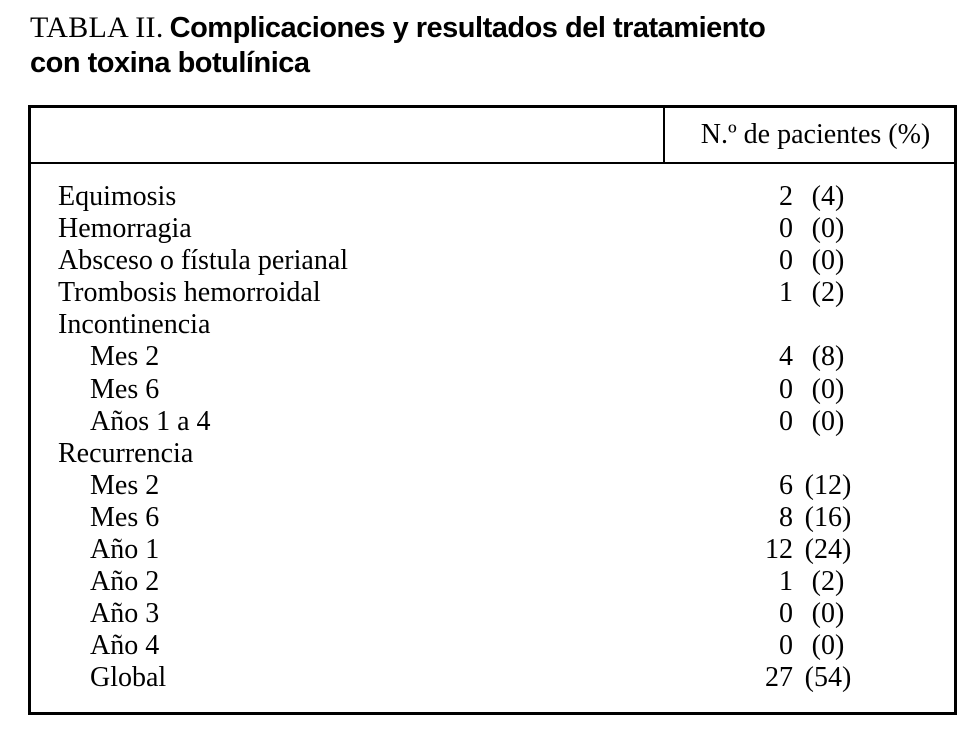  I want to click on row-percent: (54), so click(828, 678).